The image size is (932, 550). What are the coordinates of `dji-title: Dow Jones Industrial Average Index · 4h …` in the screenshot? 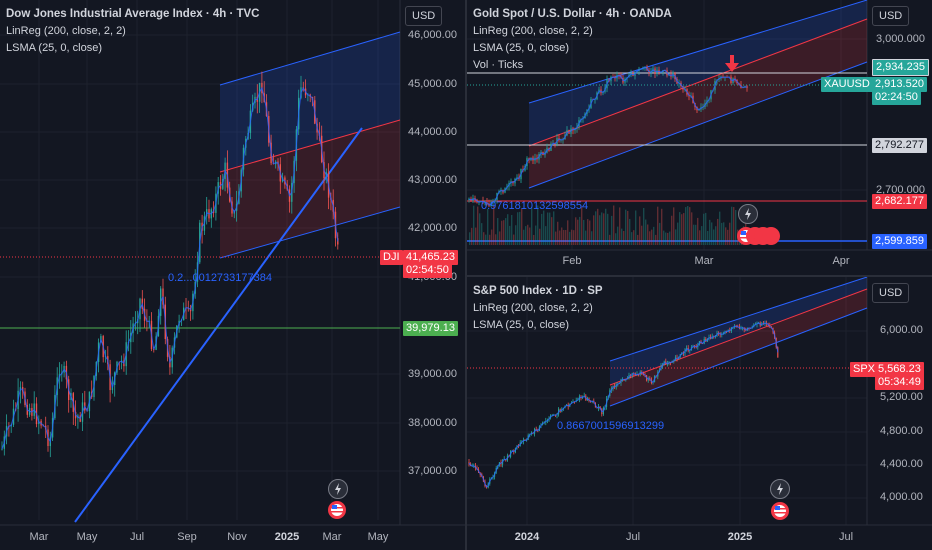 It's located at (133, 14).